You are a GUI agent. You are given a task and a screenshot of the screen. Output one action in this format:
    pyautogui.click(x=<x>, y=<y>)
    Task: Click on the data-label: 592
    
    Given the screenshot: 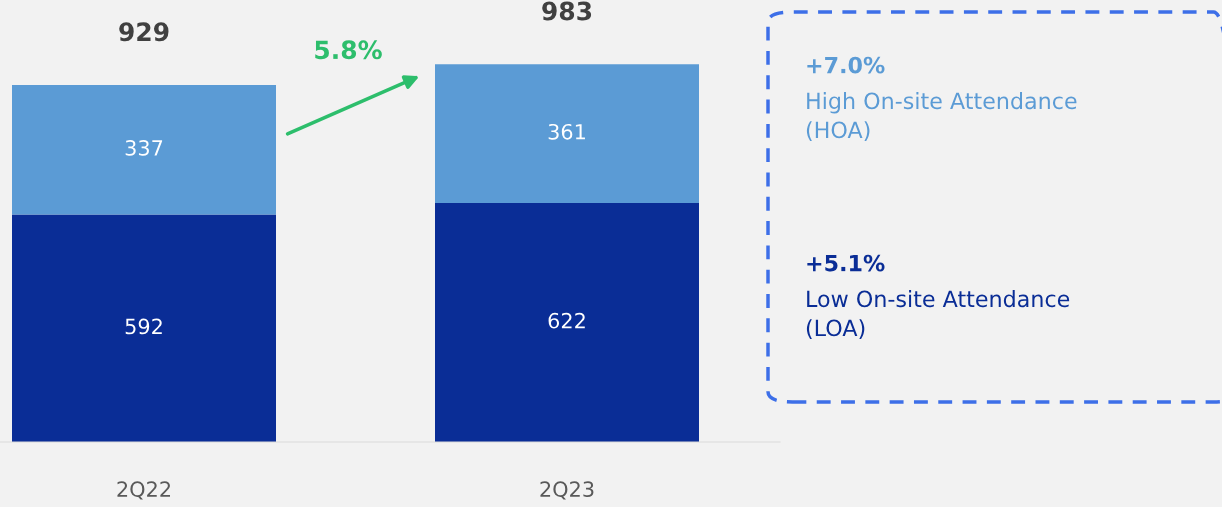 What is the action you would take?
    pyautogui.click(x=143, y=326)
    